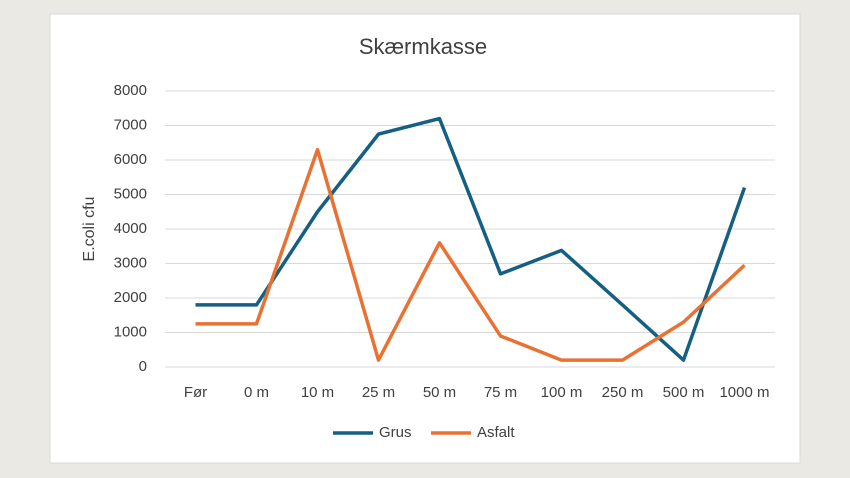  I want to click on legend-label: Asfalt, so click(496, 432).